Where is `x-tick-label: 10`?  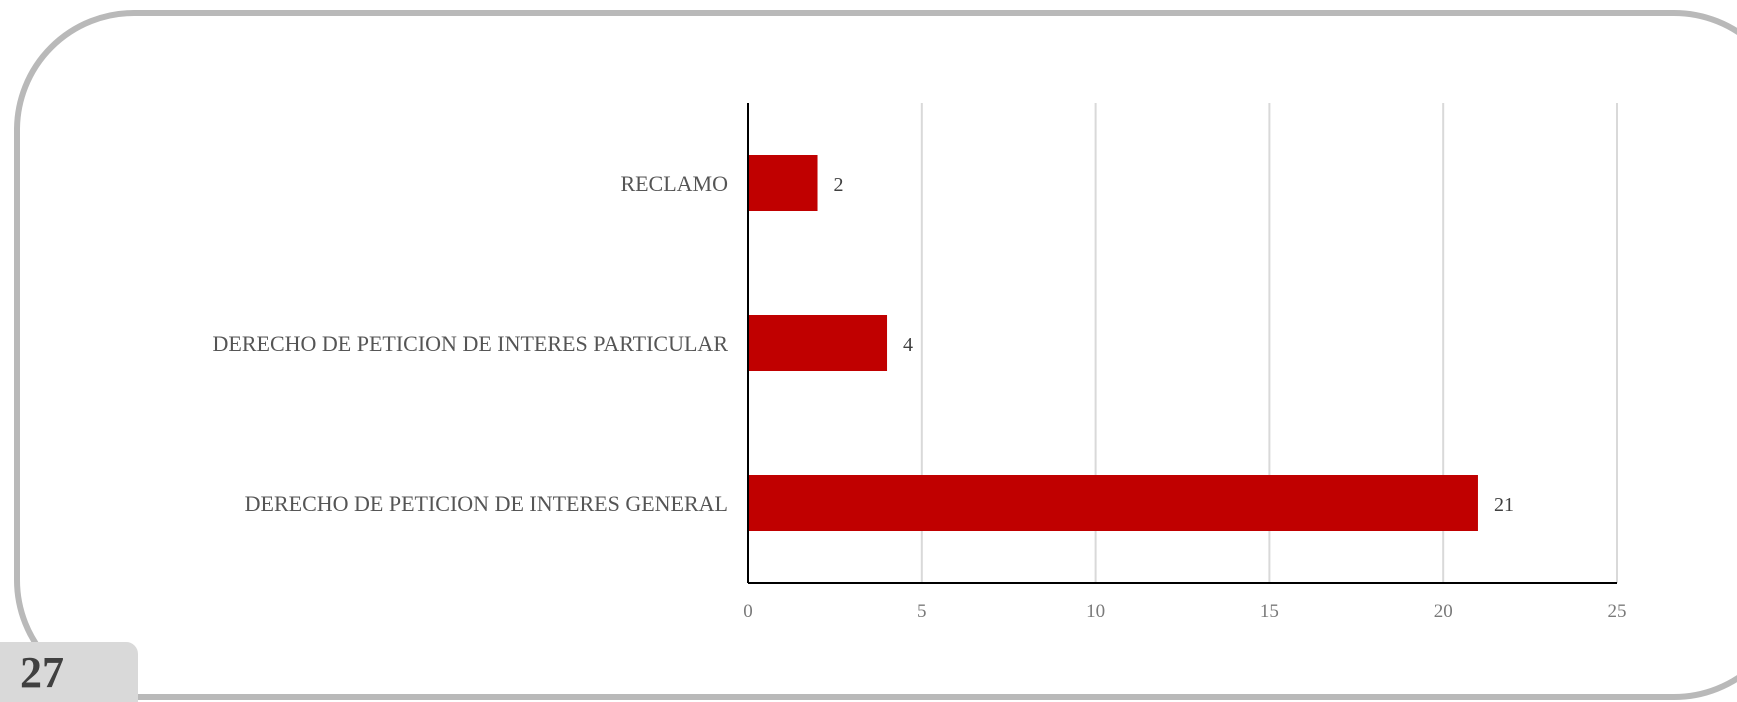
x-tick-label: 10 is located at coordinates (1095, 611).